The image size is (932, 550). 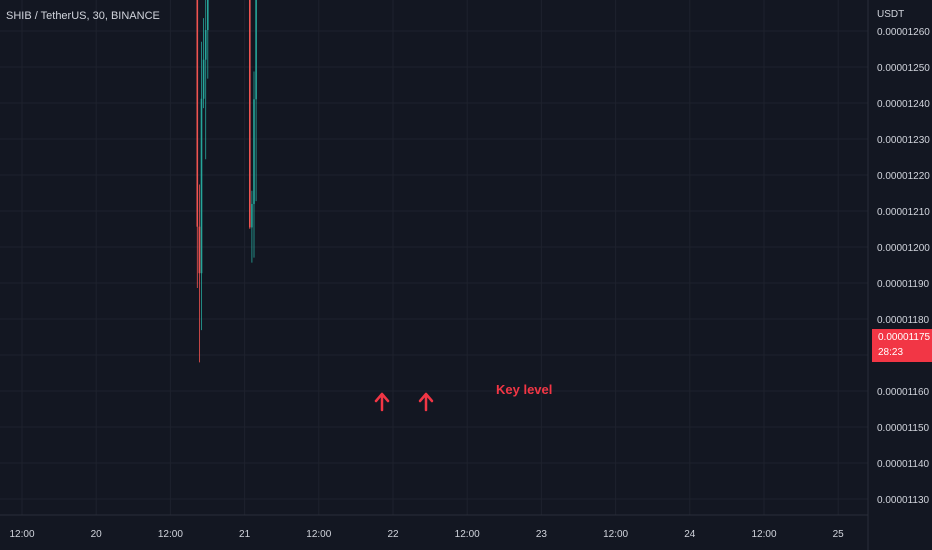 What do you see at coordinates (404, 402) in the screenshot?
I see `up-arrows` at bounding box center [404, 402].